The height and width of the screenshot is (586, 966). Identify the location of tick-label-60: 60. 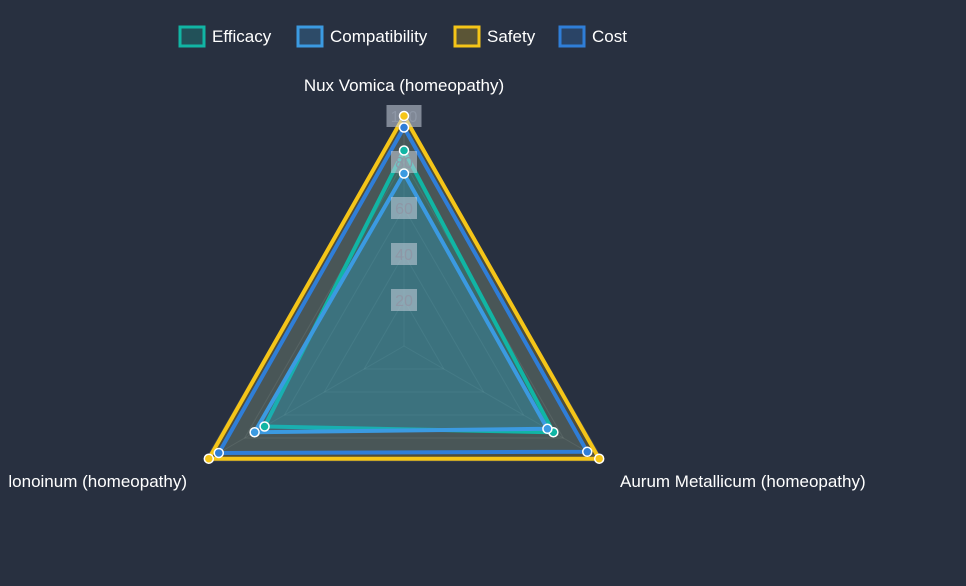
(404, 208).